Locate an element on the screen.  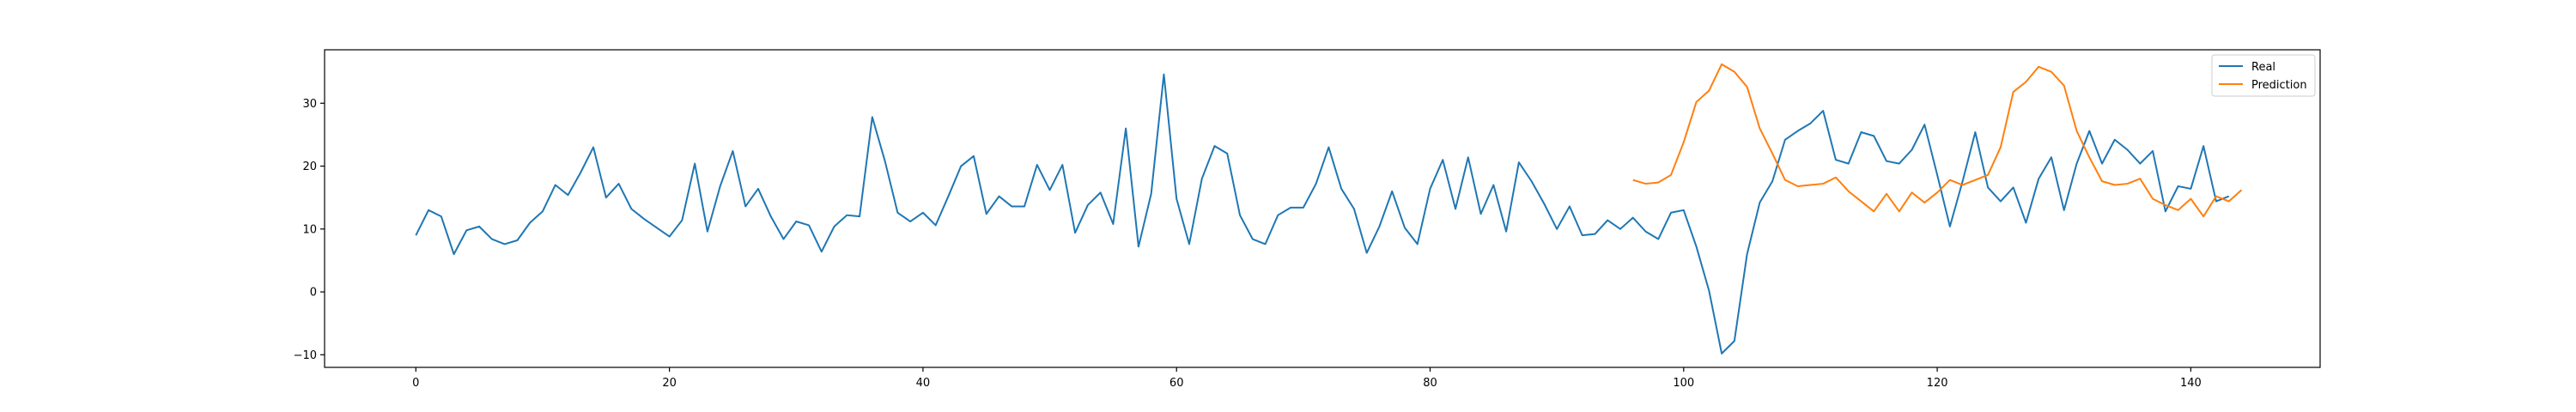
y-tick-label: 0 is located at coordinates (313, 293).